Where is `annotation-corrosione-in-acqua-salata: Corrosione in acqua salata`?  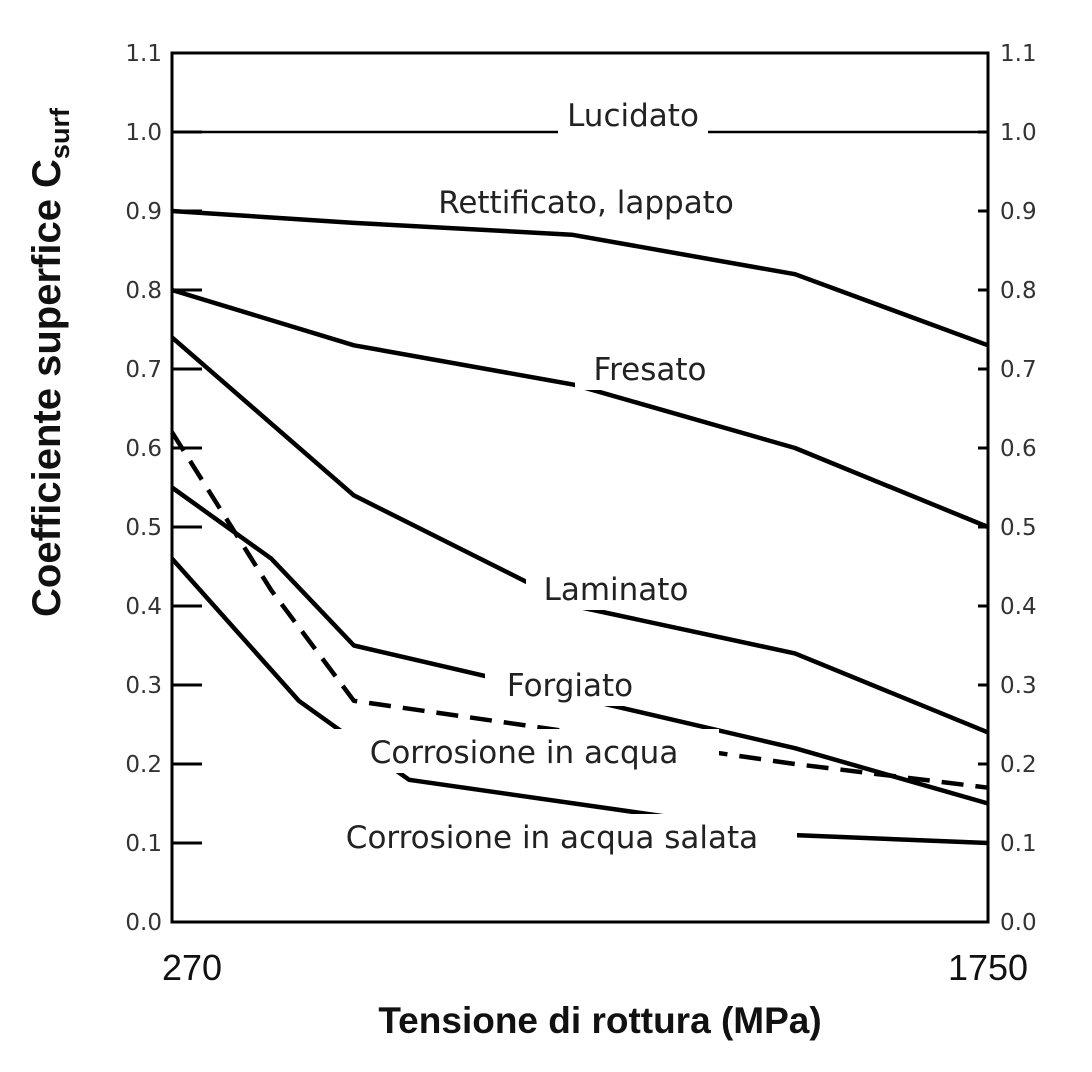
annotation-corrosione-in-acqua-salata: Corrosione in acqua salata is located at coordinates (552, 838).